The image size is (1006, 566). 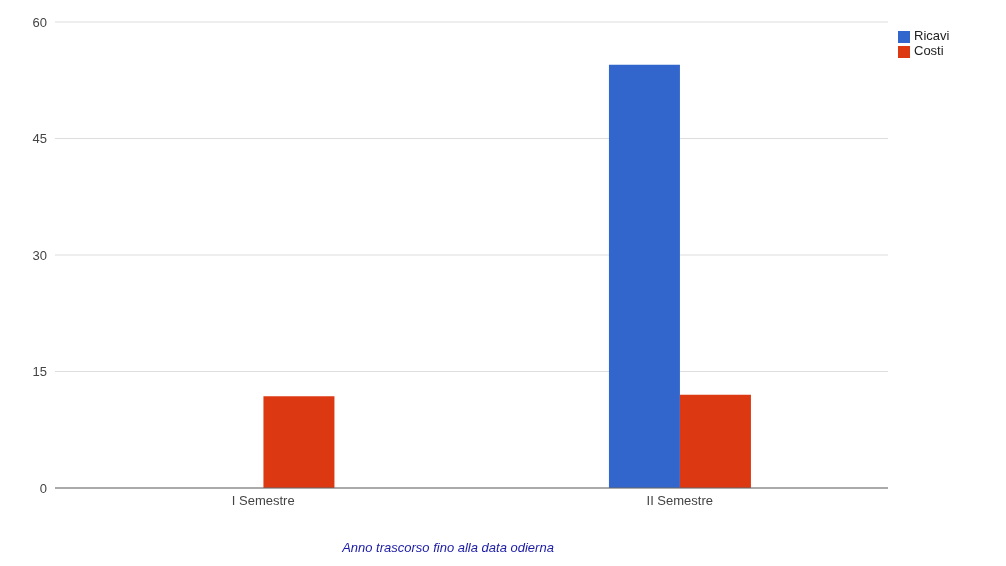 What do you see at coordinates (39, 372) in the screenshot?
I see `y-tick-label: 15` at bounding box center [39, 372].